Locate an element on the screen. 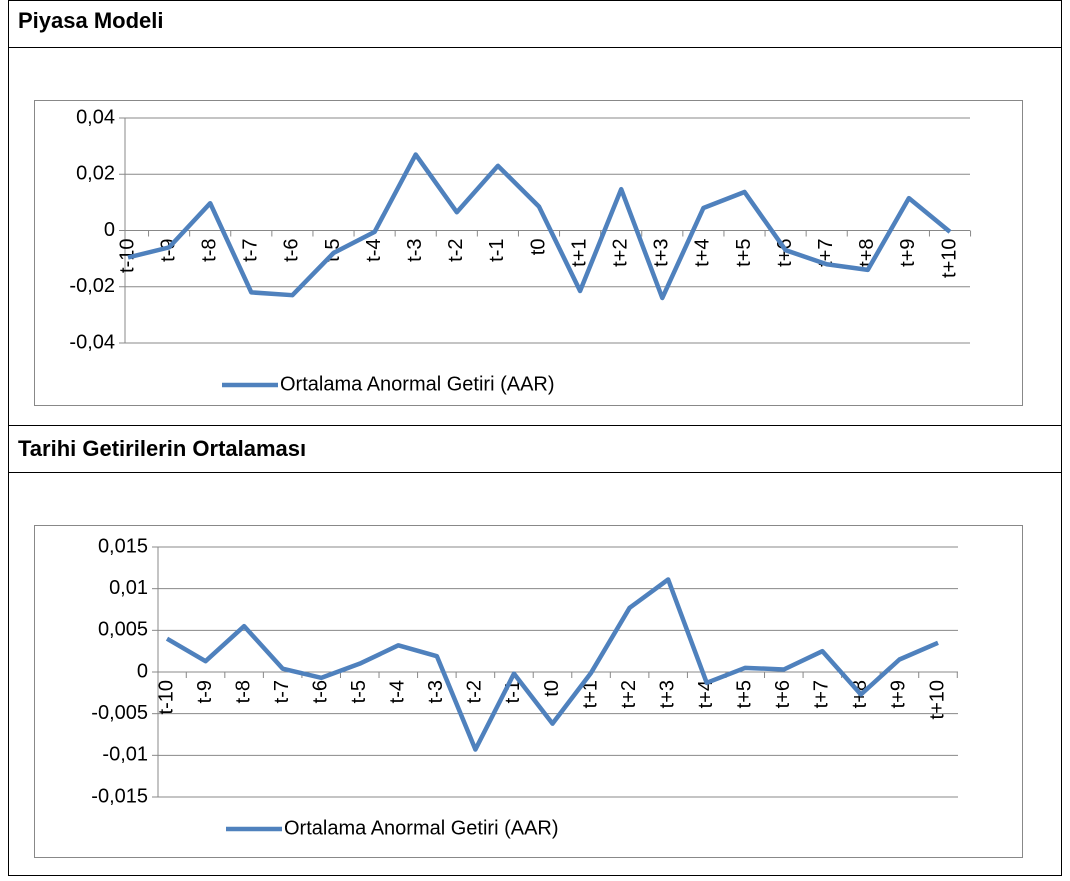  section-title: Tarihi Getirilerin Ortalaması is located at coordinates (162, 448).